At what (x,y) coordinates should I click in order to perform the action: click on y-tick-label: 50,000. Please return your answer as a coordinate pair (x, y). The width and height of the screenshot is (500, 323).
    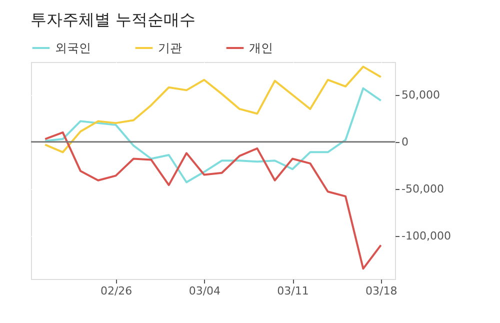
    Looking at the image, I should click on (421, 95).